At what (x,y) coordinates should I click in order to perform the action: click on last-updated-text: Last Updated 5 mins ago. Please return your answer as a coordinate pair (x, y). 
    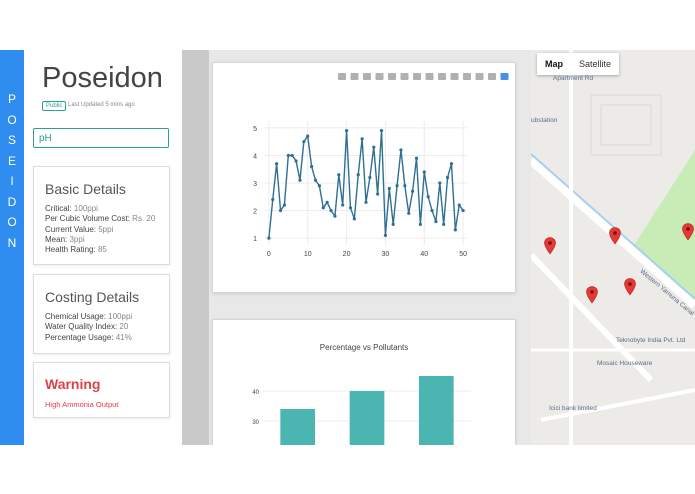
    Looking at the image, I should click on (101, 105).